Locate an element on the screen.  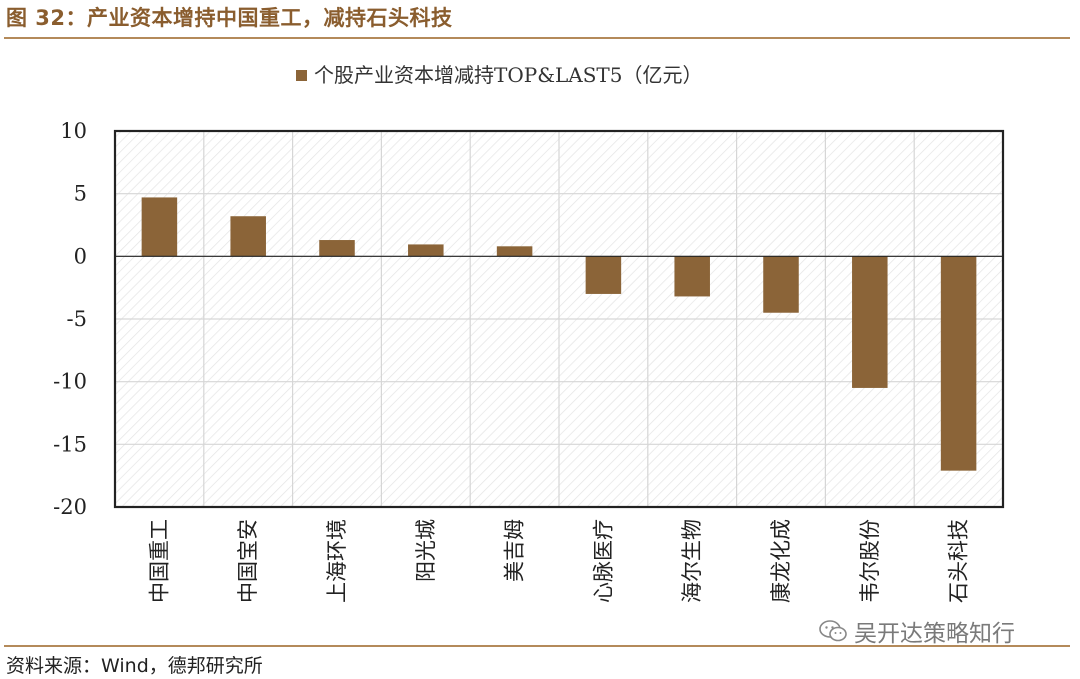
y-tick-label: 5 is located at coordinates (80, 194).